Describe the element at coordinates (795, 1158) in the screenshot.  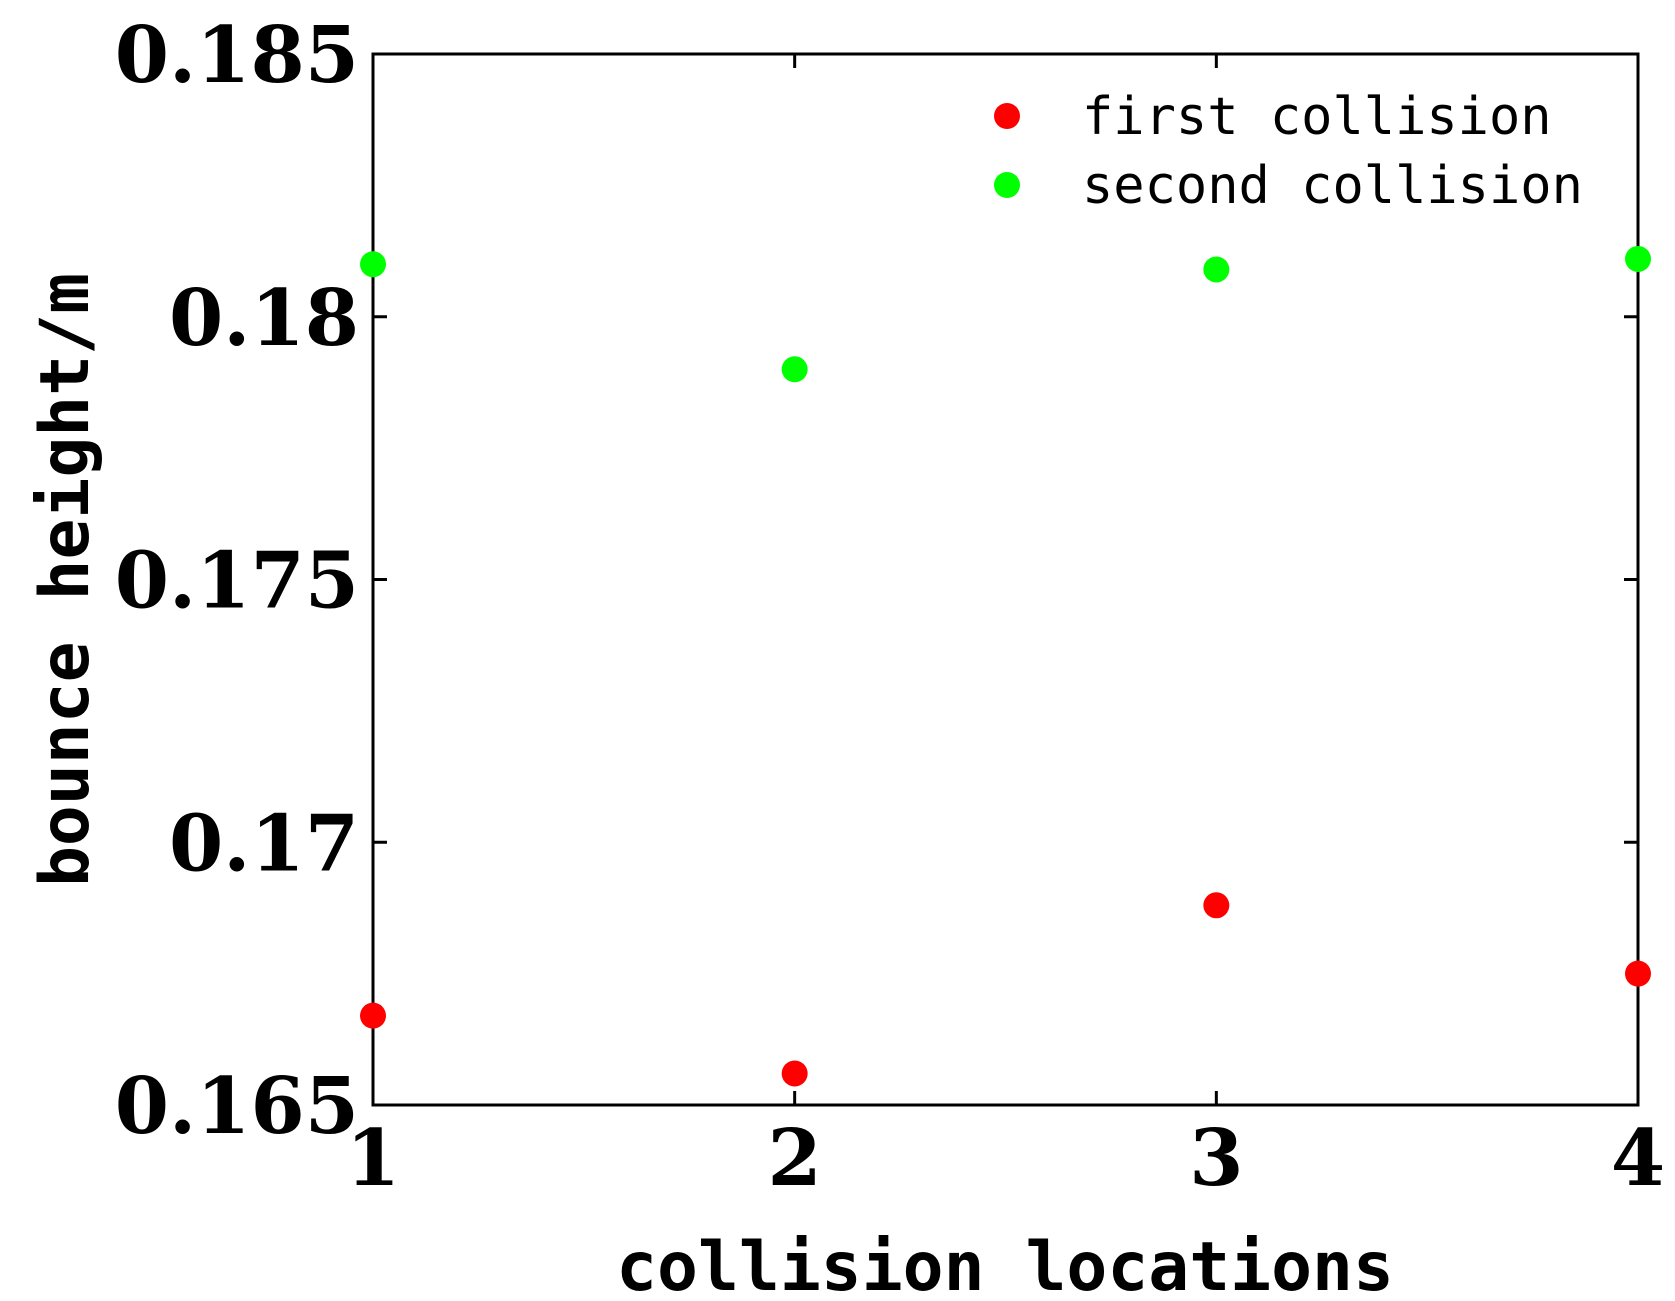
I see `x-tick-label: 2` at that location.